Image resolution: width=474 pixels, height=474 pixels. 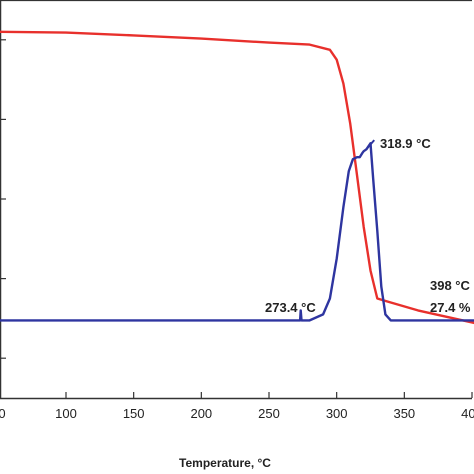 What do you see at coordinates (269, 413) in the screenshot?
I see `x-tick-label-250: 250` at bounding box center [269, 413].